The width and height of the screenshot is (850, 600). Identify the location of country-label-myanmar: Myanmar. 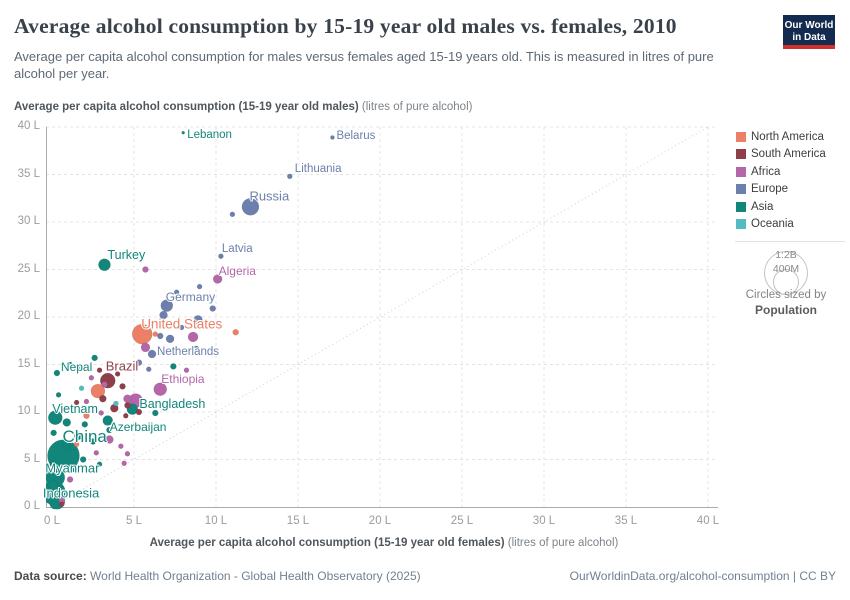
(72, 468).